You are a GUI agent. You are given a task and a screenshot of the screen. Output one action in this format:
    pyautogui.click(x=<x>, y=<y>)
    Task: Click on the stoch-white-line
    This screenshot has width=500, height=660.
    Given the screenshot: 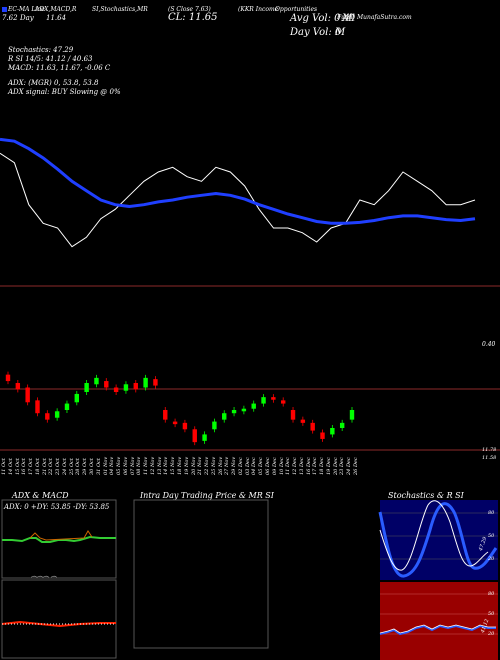 What is the action you would take?
    pyautogui.click(x=434, y=535)
    